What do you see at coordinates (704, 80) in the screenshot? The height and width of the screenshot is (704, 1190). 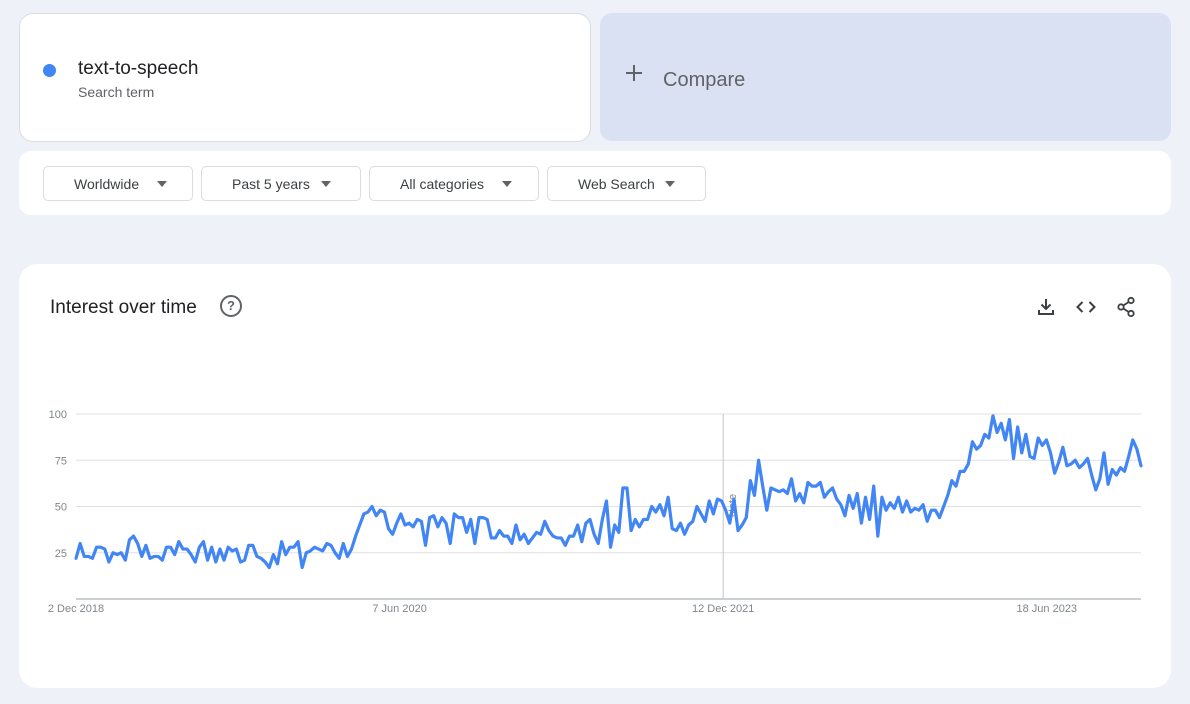 I see `compare-label: Compare` at bounding box center [704, 80].